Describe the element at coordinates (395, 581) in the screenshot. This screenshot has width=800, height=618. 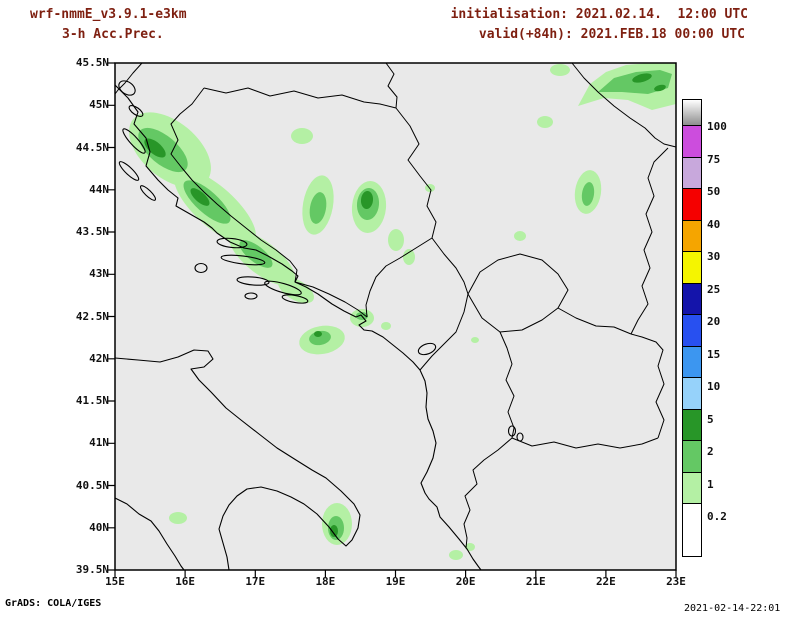
I see `x-tick-label: 19E` at that location.